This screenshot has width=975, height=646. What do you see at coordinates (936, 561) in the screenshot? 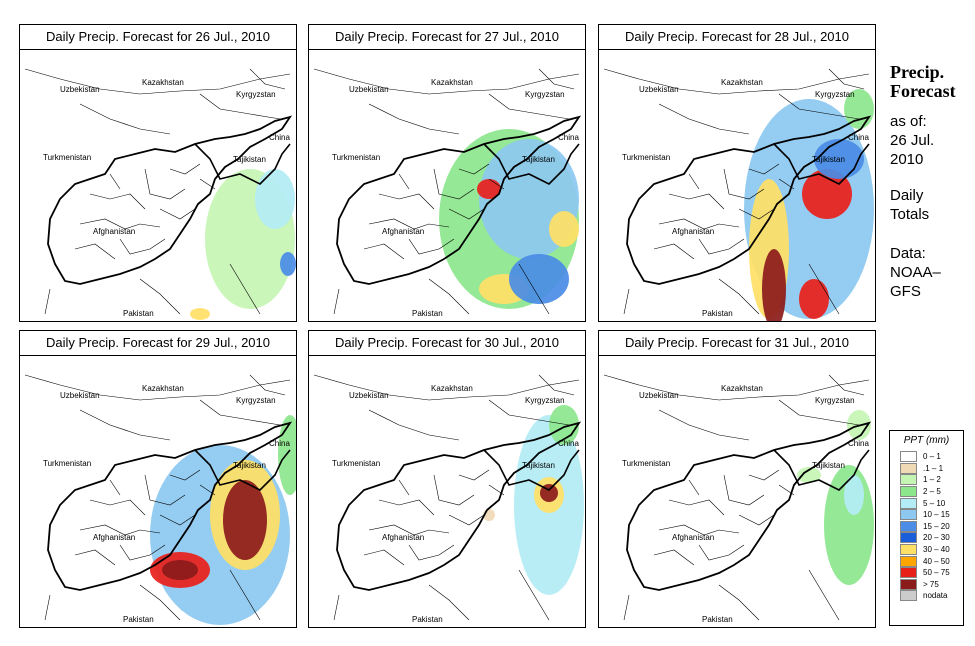
I see `legend-label: 40 – 50` at bounding box center [936, 561].